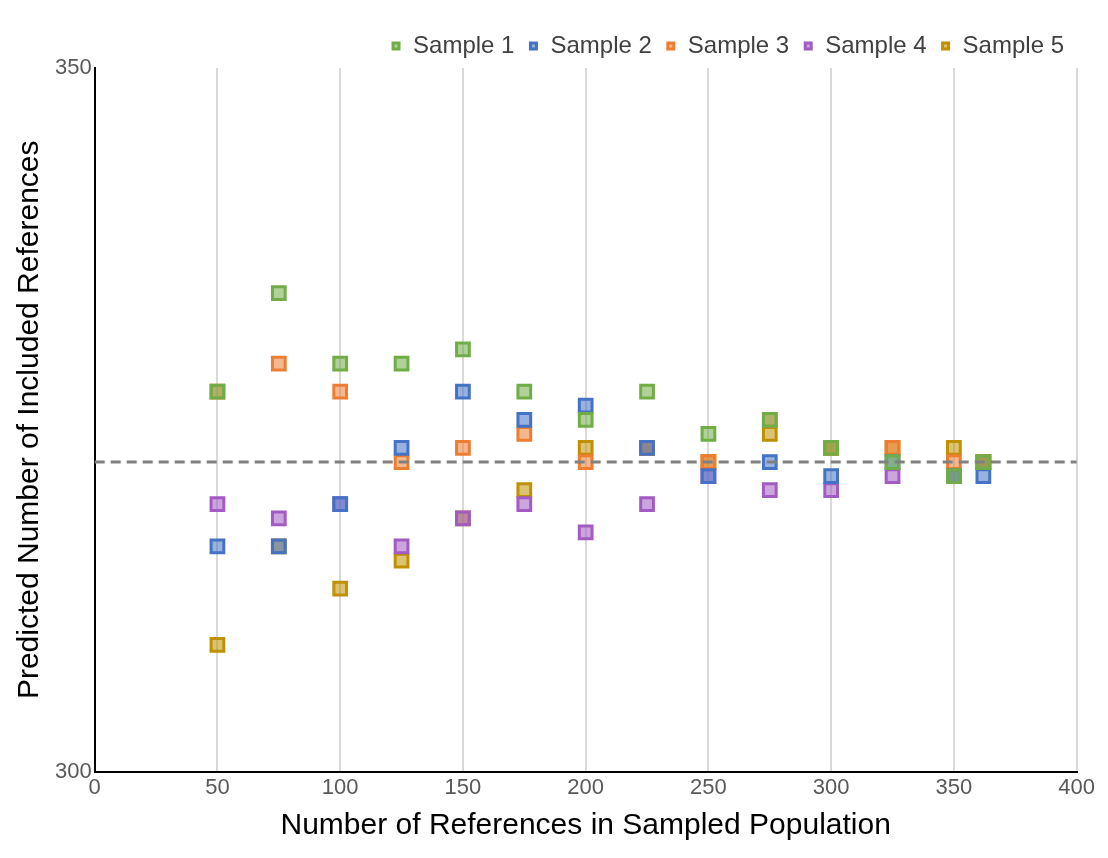  What do you see at coordinates (1077, 786) in the screenshot?
I see `x-tick-label: 400` at bounding box center [1077, 786].